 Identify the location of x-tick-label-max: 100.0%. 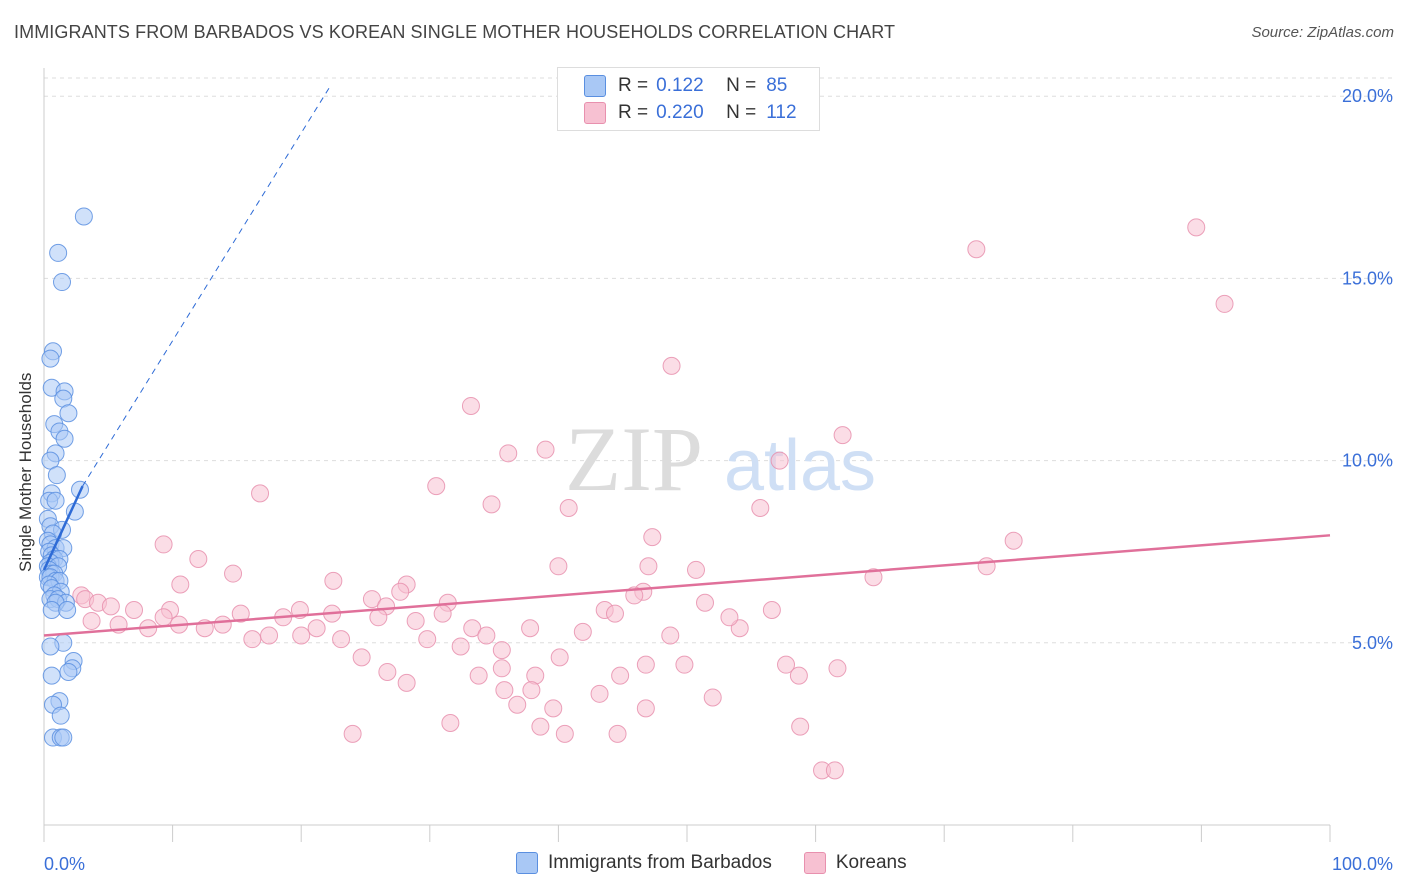
(1362, 864).